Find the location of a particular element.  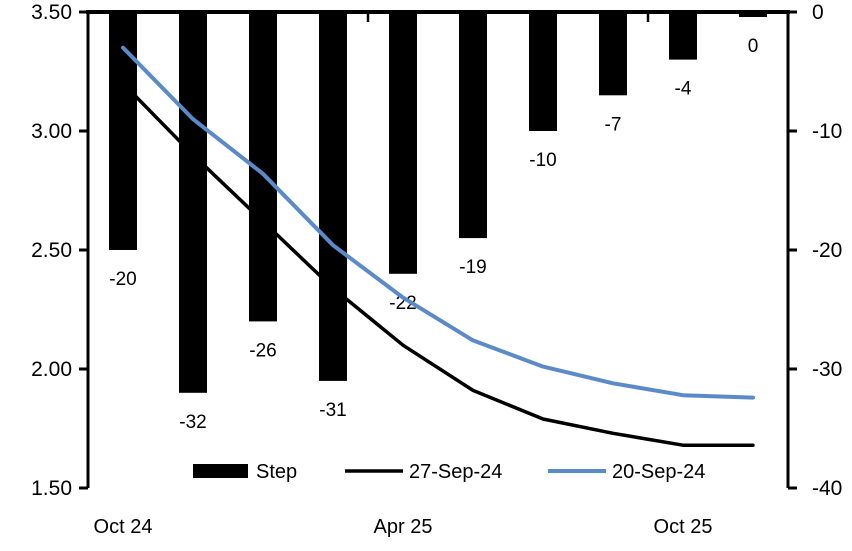

bar-data-label: -22 is located at coordinates (402, 303).